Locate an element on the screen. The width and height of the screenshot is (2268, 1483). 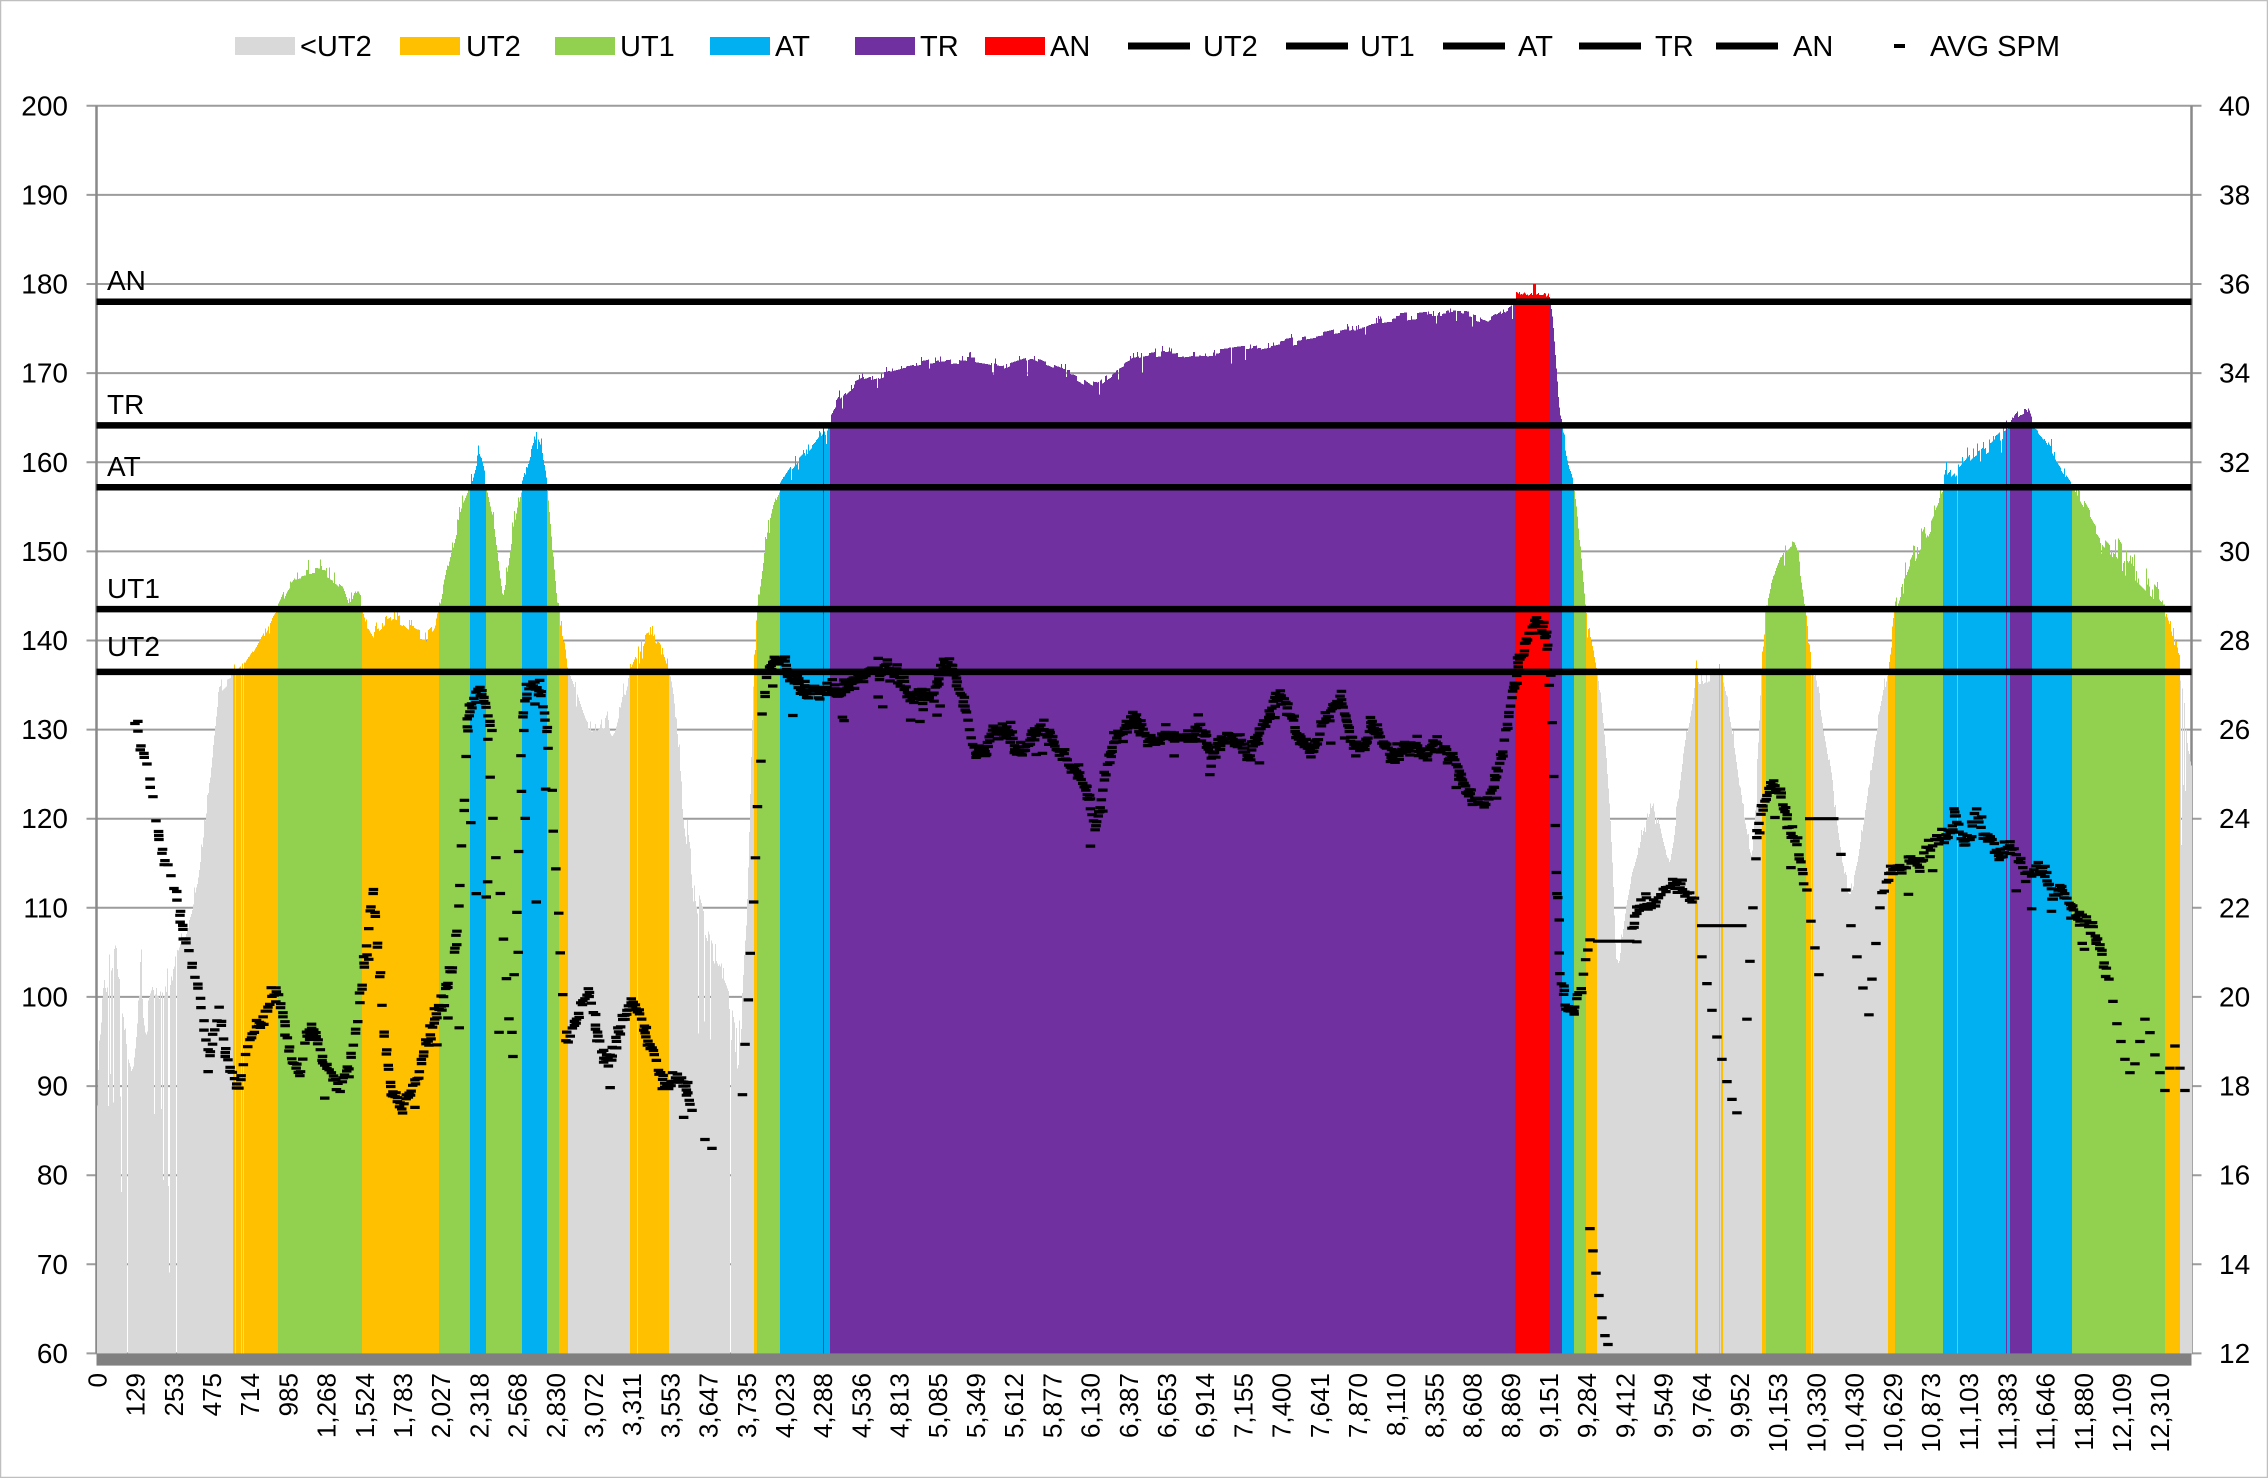
svg-text: 20 is located at coordinates (2234, 996).